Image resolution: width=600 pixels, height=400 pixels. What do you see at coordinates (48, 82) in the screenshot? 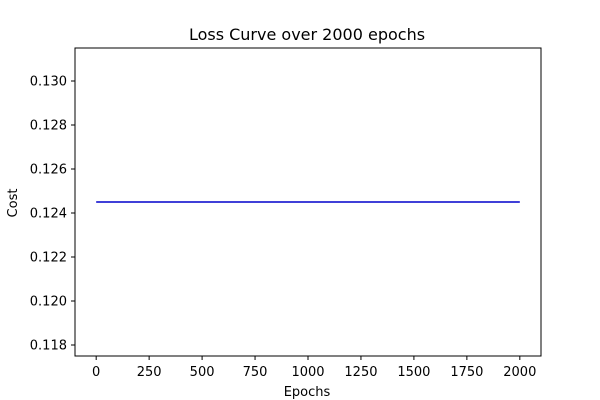
I see `y-tick-label: 0.130` at bounding box center [48, 82].